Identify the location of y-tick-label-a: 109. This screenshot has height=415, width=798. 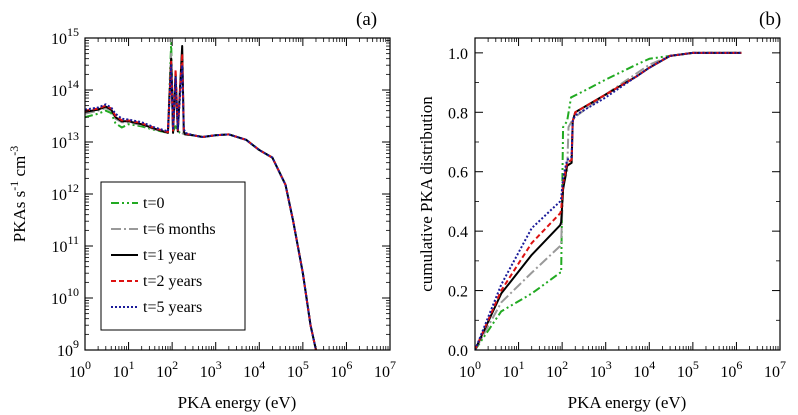
(68, 348).